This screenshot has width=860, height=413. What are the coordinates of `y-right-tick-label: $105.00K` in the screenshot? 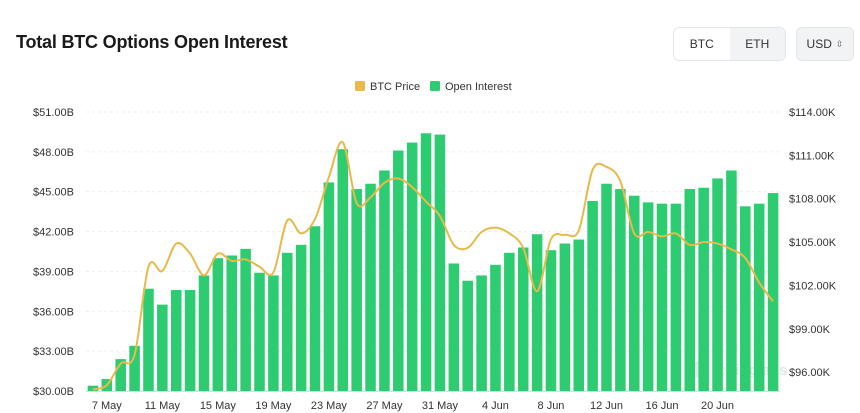 It's located at (813, 243).